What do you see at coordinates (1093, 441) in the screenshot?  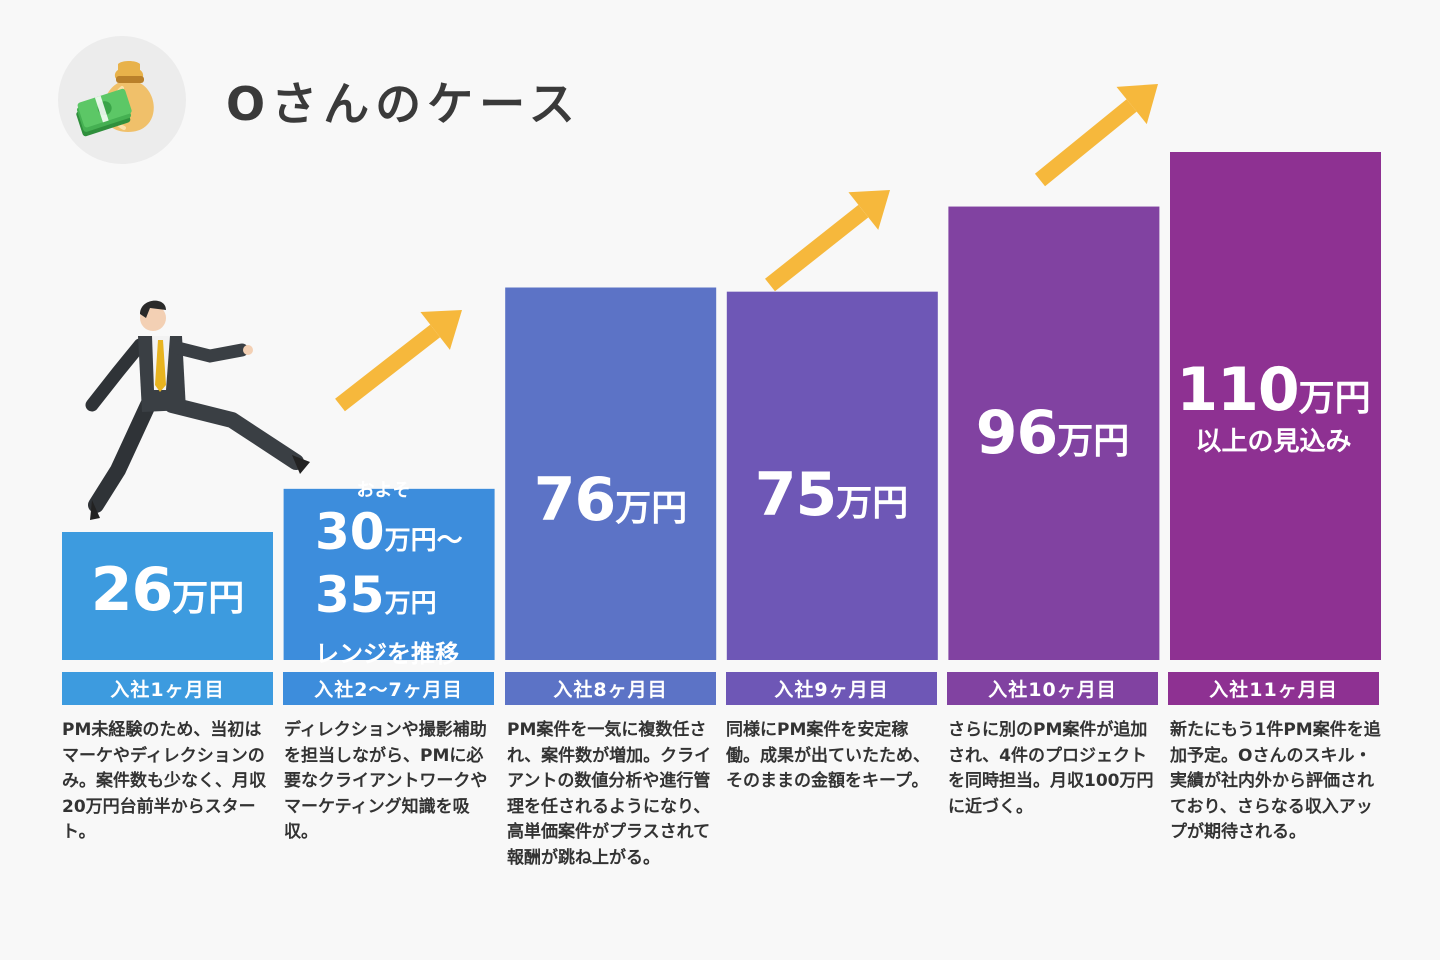 I see `bar-value-5-unit: 万円` at bounding box center [1093, 441].